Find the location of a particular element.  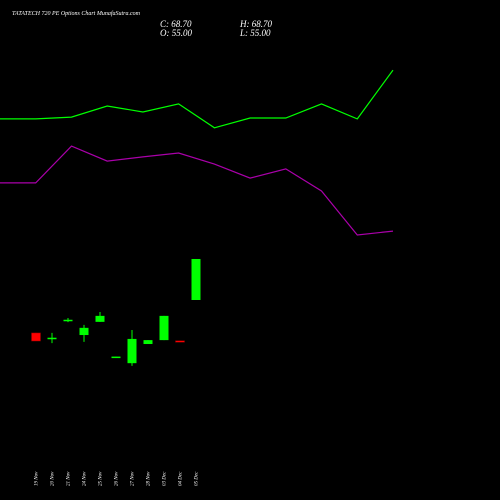

quote-label: L: is located at coordinates (243, 33).